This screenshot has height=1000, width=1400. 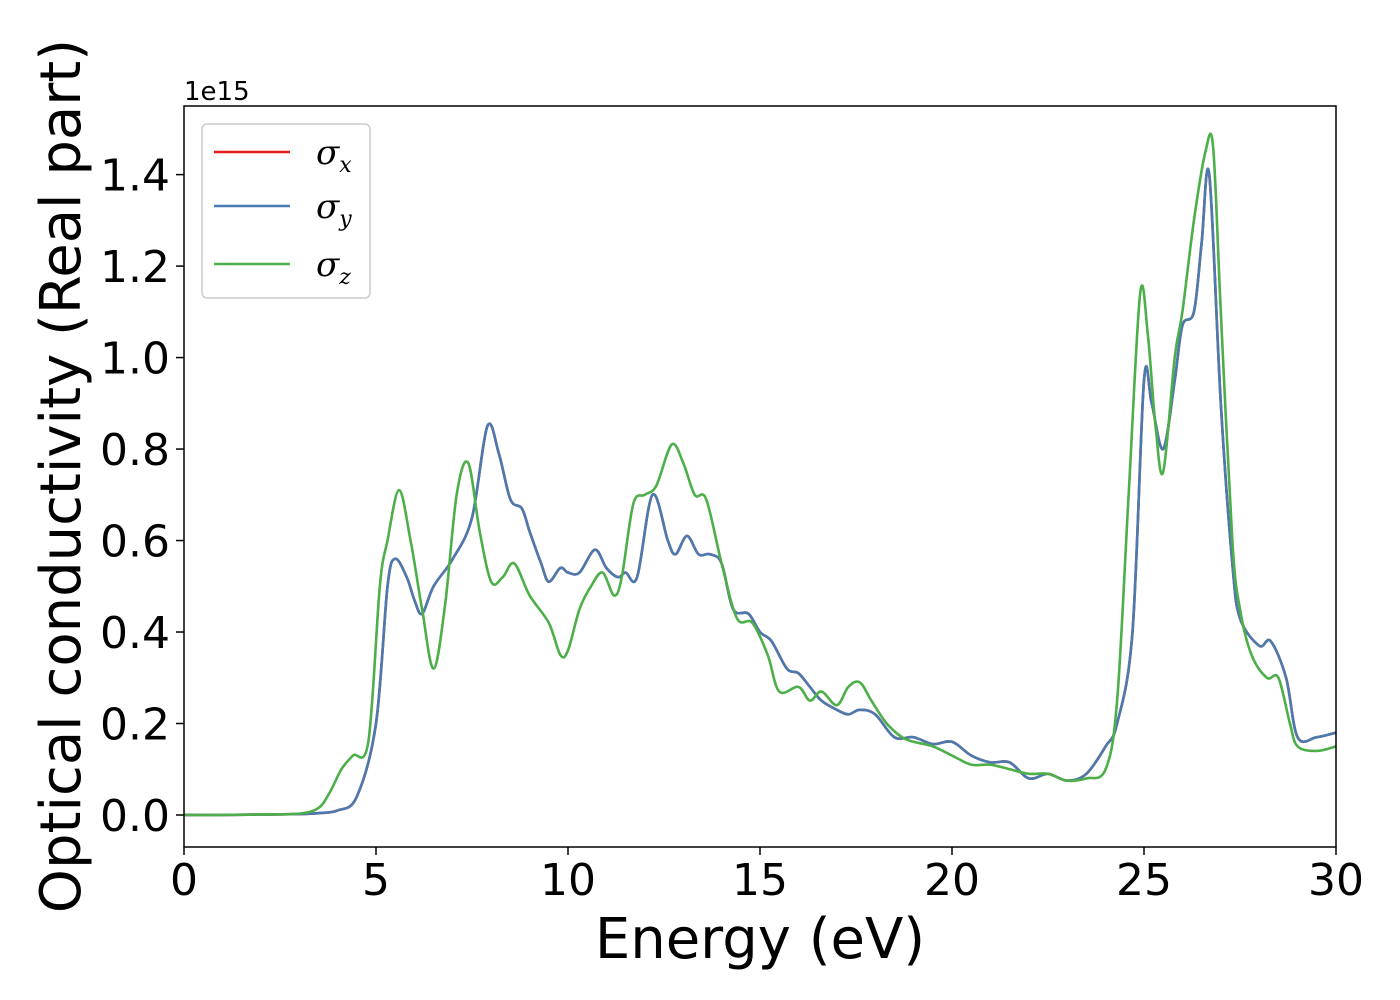 What do you see at coordinates (135, 633) in the screenshot?
I see `y-tick-label: 0.4` at bounding box center [135, 633].